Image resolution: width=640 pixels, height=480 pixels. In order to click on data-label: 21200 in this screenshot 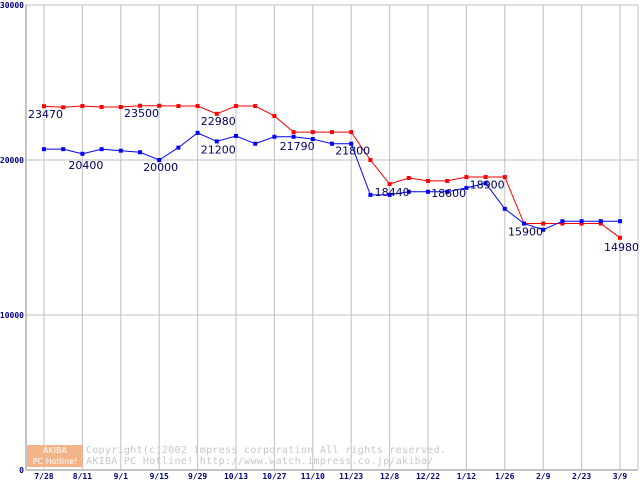, I will do `click(218, 149)`.